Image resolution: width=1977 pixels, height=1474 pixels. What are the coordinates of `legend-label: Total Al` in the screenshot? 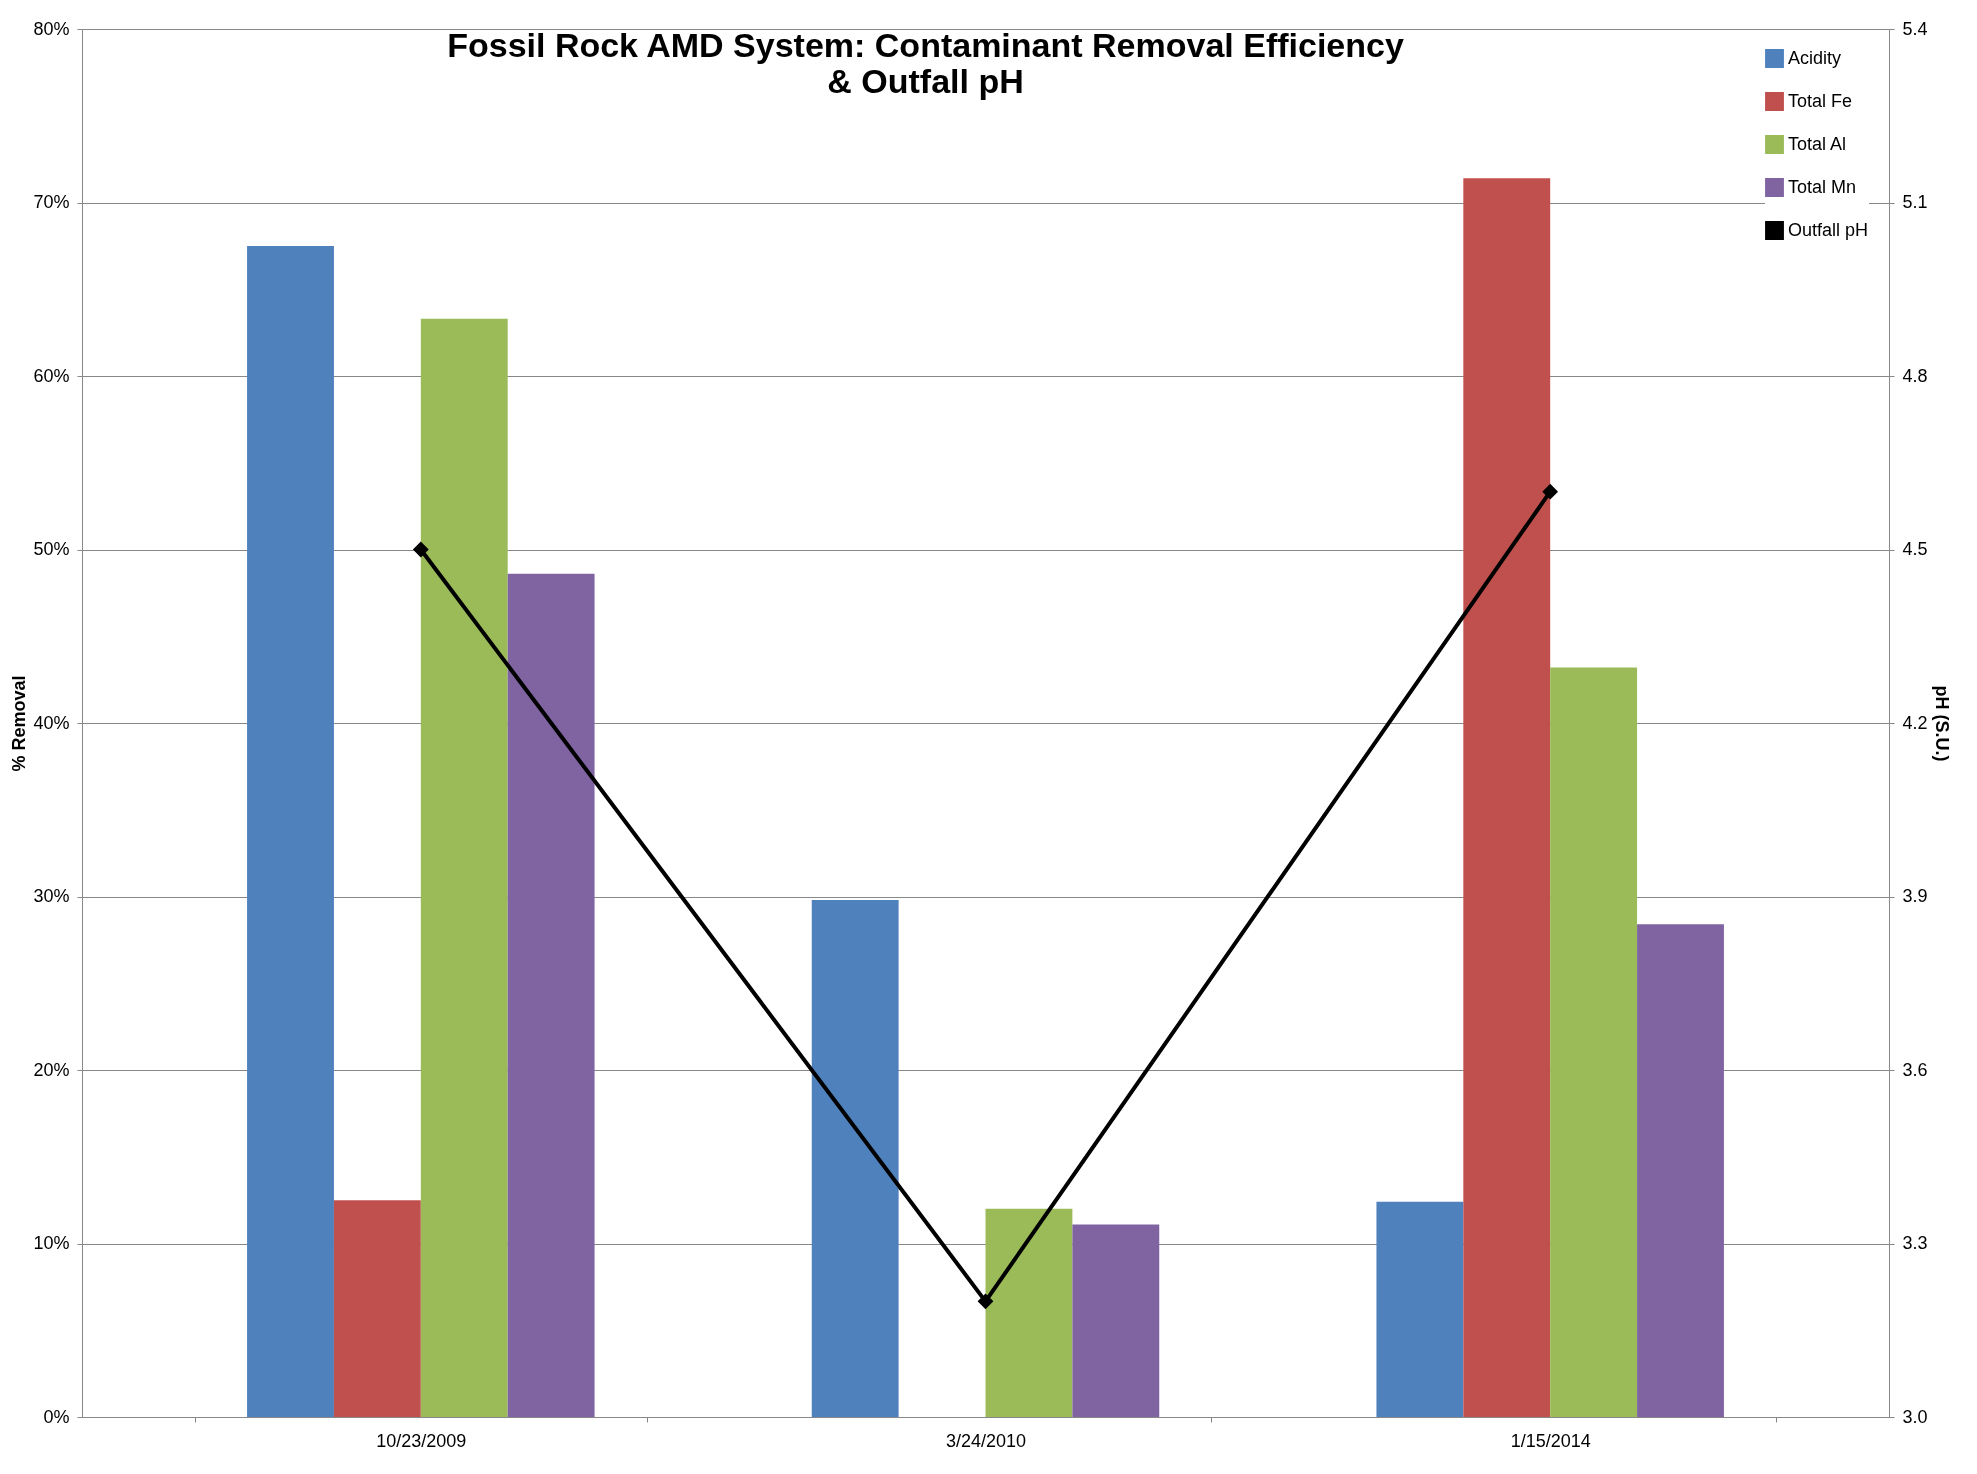 It's located at (1817, 143).